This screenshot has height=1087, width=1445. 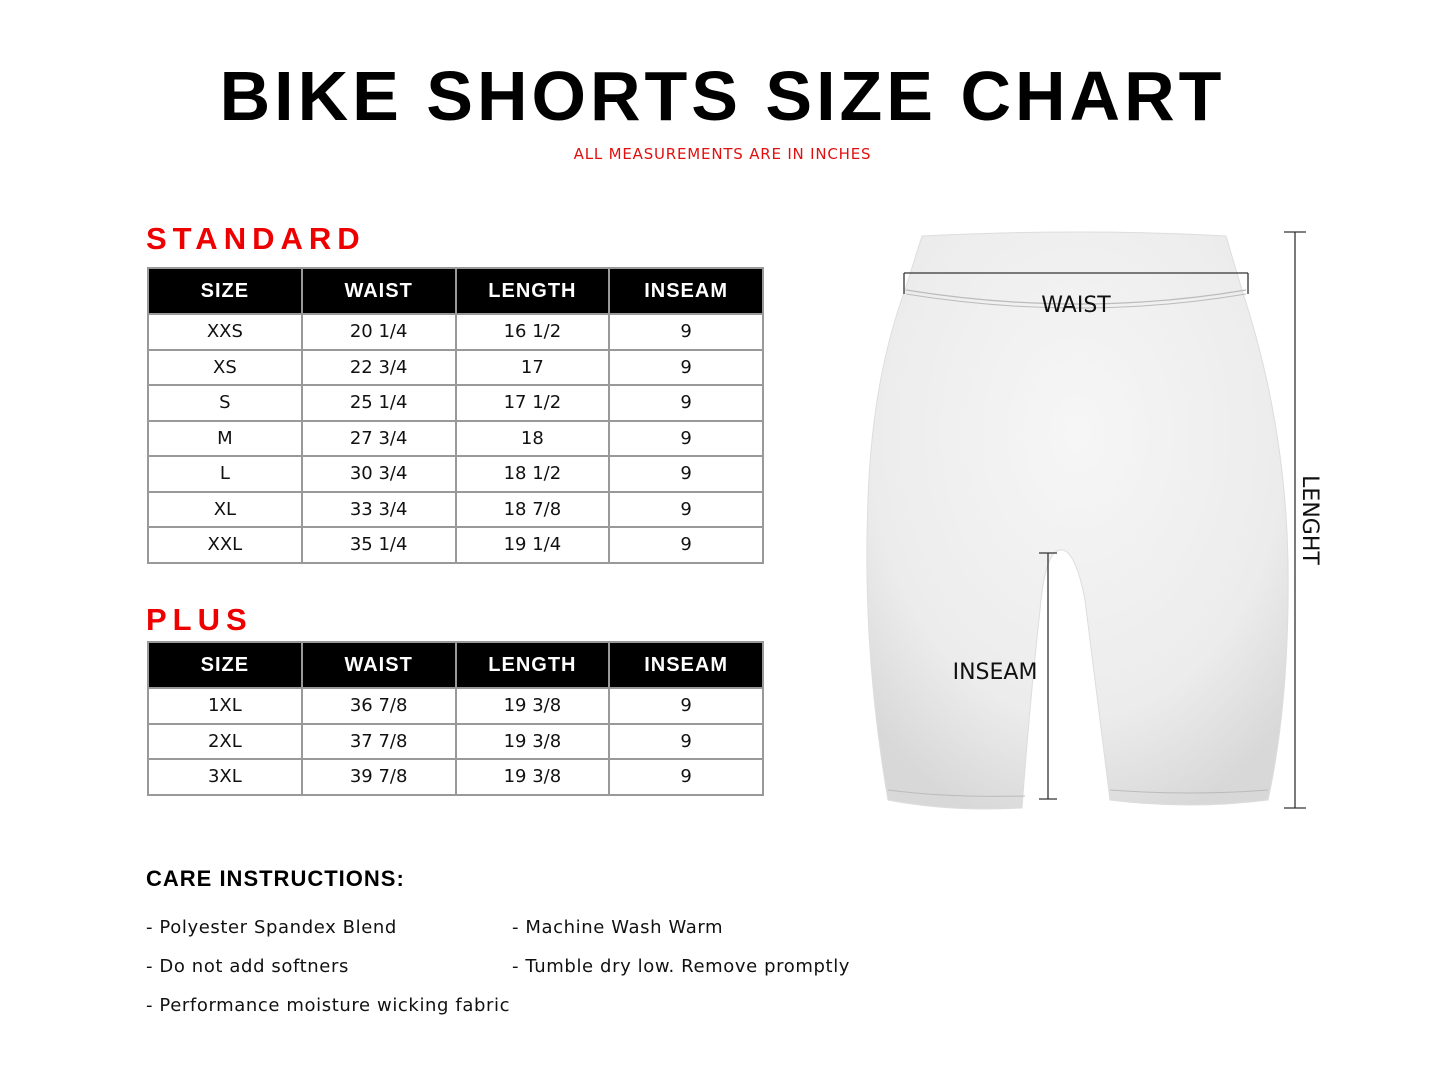 I want to click on table-row: S 25 1/4 17 1/2 9, so click(x=455, y=403).